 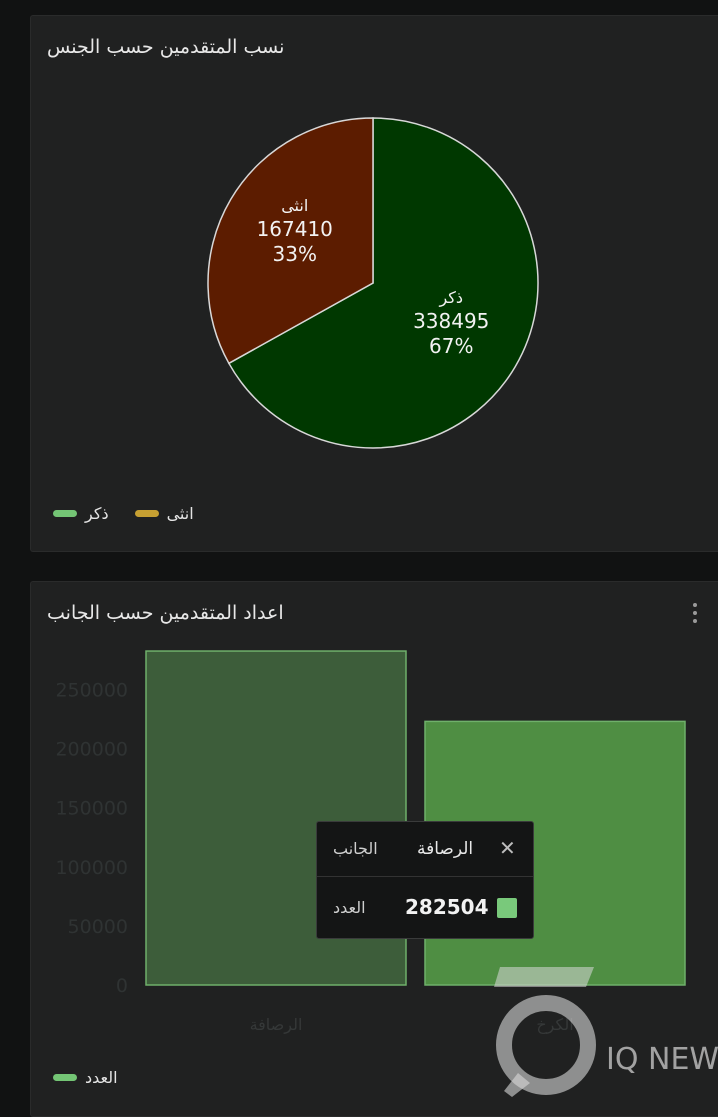 I want to click on x-tick-1: الكرخ, so click(x=554, y=1025).